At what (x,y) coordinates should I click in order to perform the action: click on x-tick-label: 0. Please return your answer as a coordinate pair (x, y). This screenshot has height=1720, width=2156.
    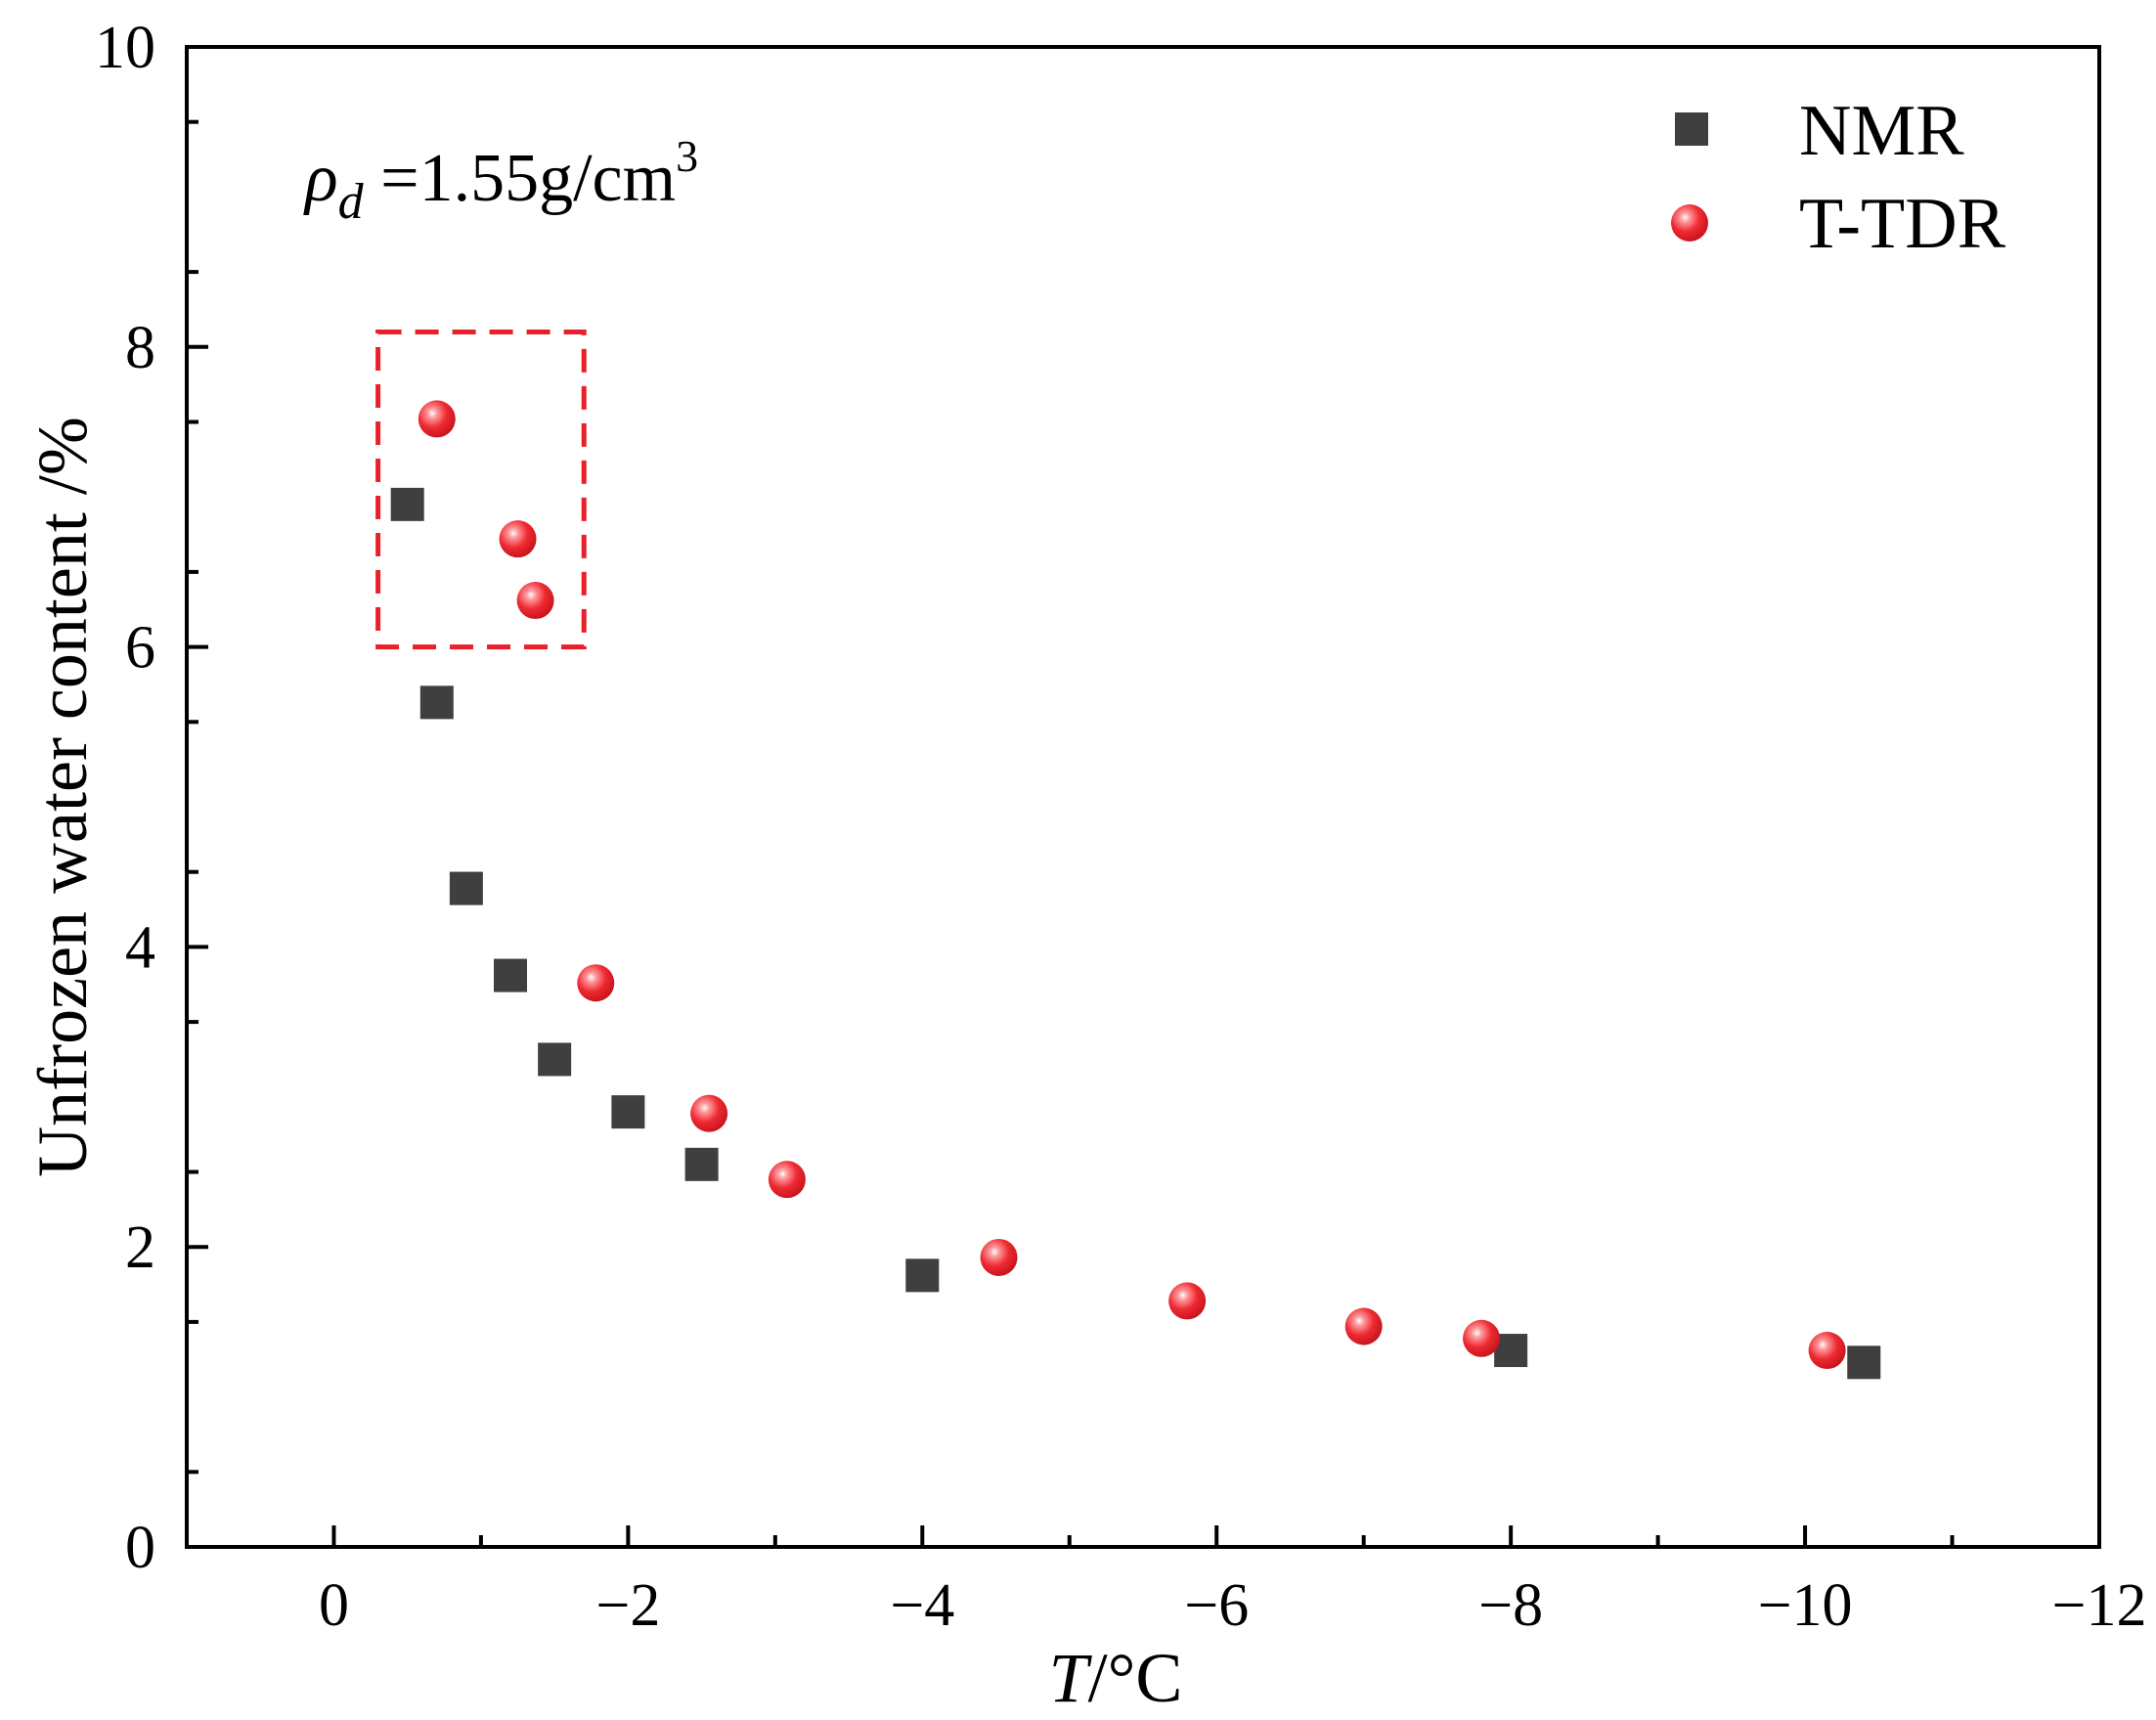
    Looking at the image, I should click on (334, 1605).